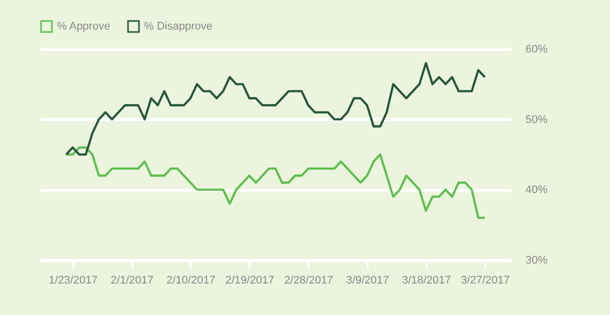  Describe the element at coordinates (426, 280) in the screenshot. I see `x-tick-label: 3/18/2017` at that location.